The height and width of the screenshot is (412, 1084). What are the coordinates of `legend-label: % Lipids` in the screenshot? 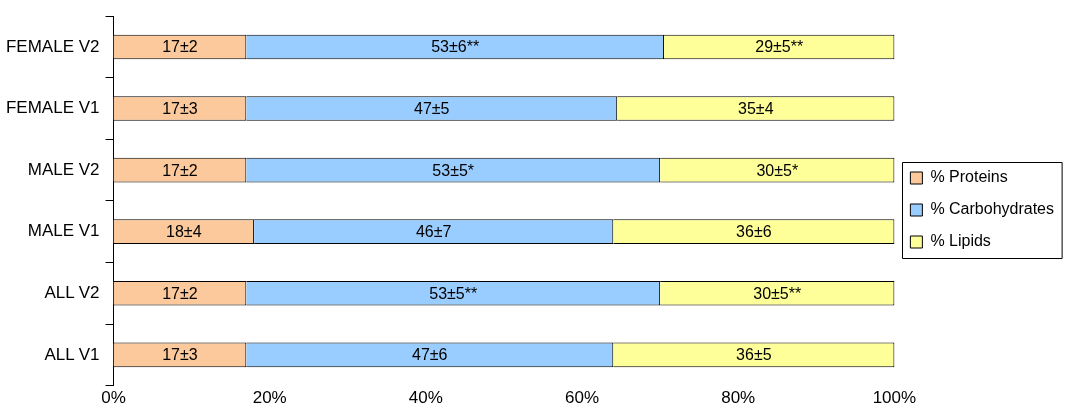 It's located at (960, 241).